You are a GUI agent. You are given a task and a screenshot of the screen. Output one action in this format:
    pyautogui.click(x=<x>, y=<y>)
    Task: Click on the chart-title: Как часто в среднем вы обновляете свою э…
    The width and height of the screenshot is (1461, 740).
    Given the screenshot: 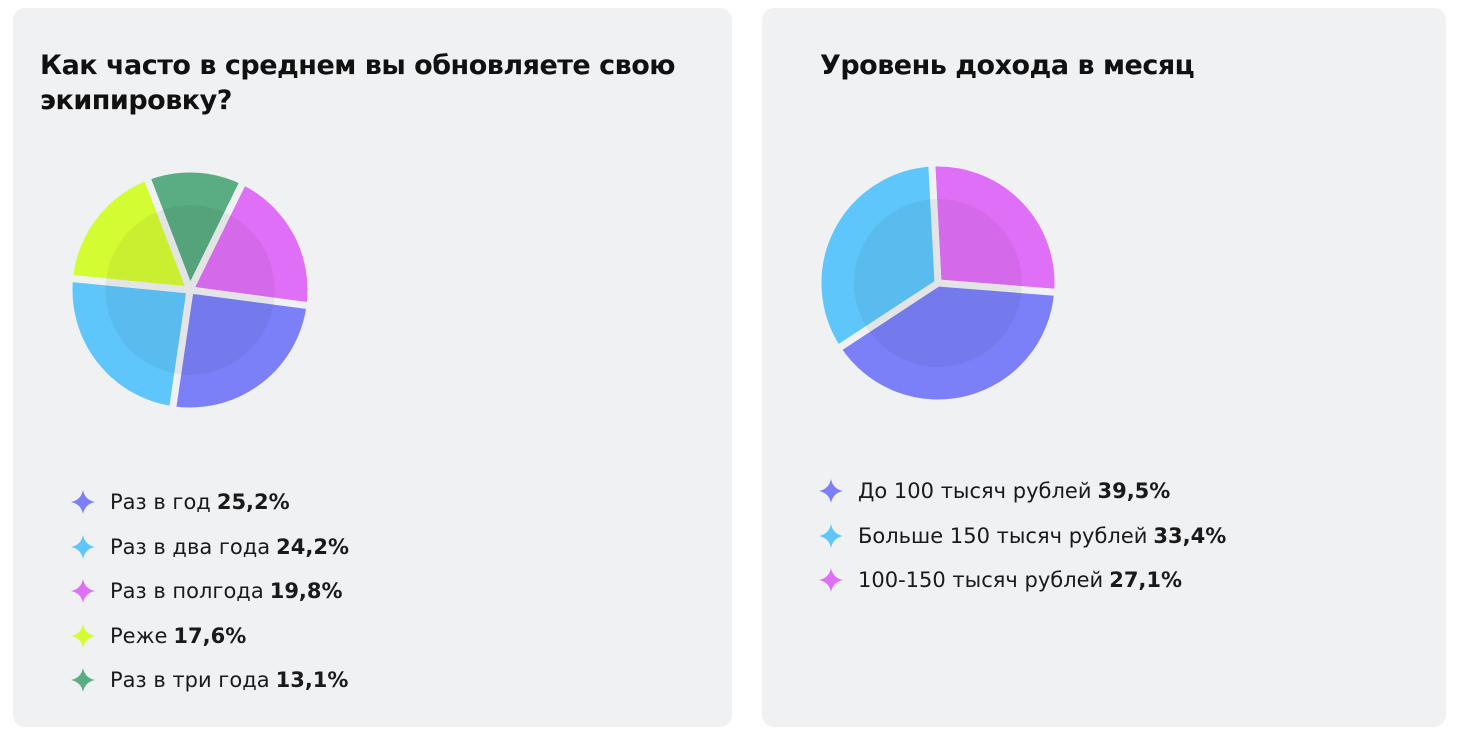 What is the action you would take?
    pyautogui.click(x=358, y=83)
    